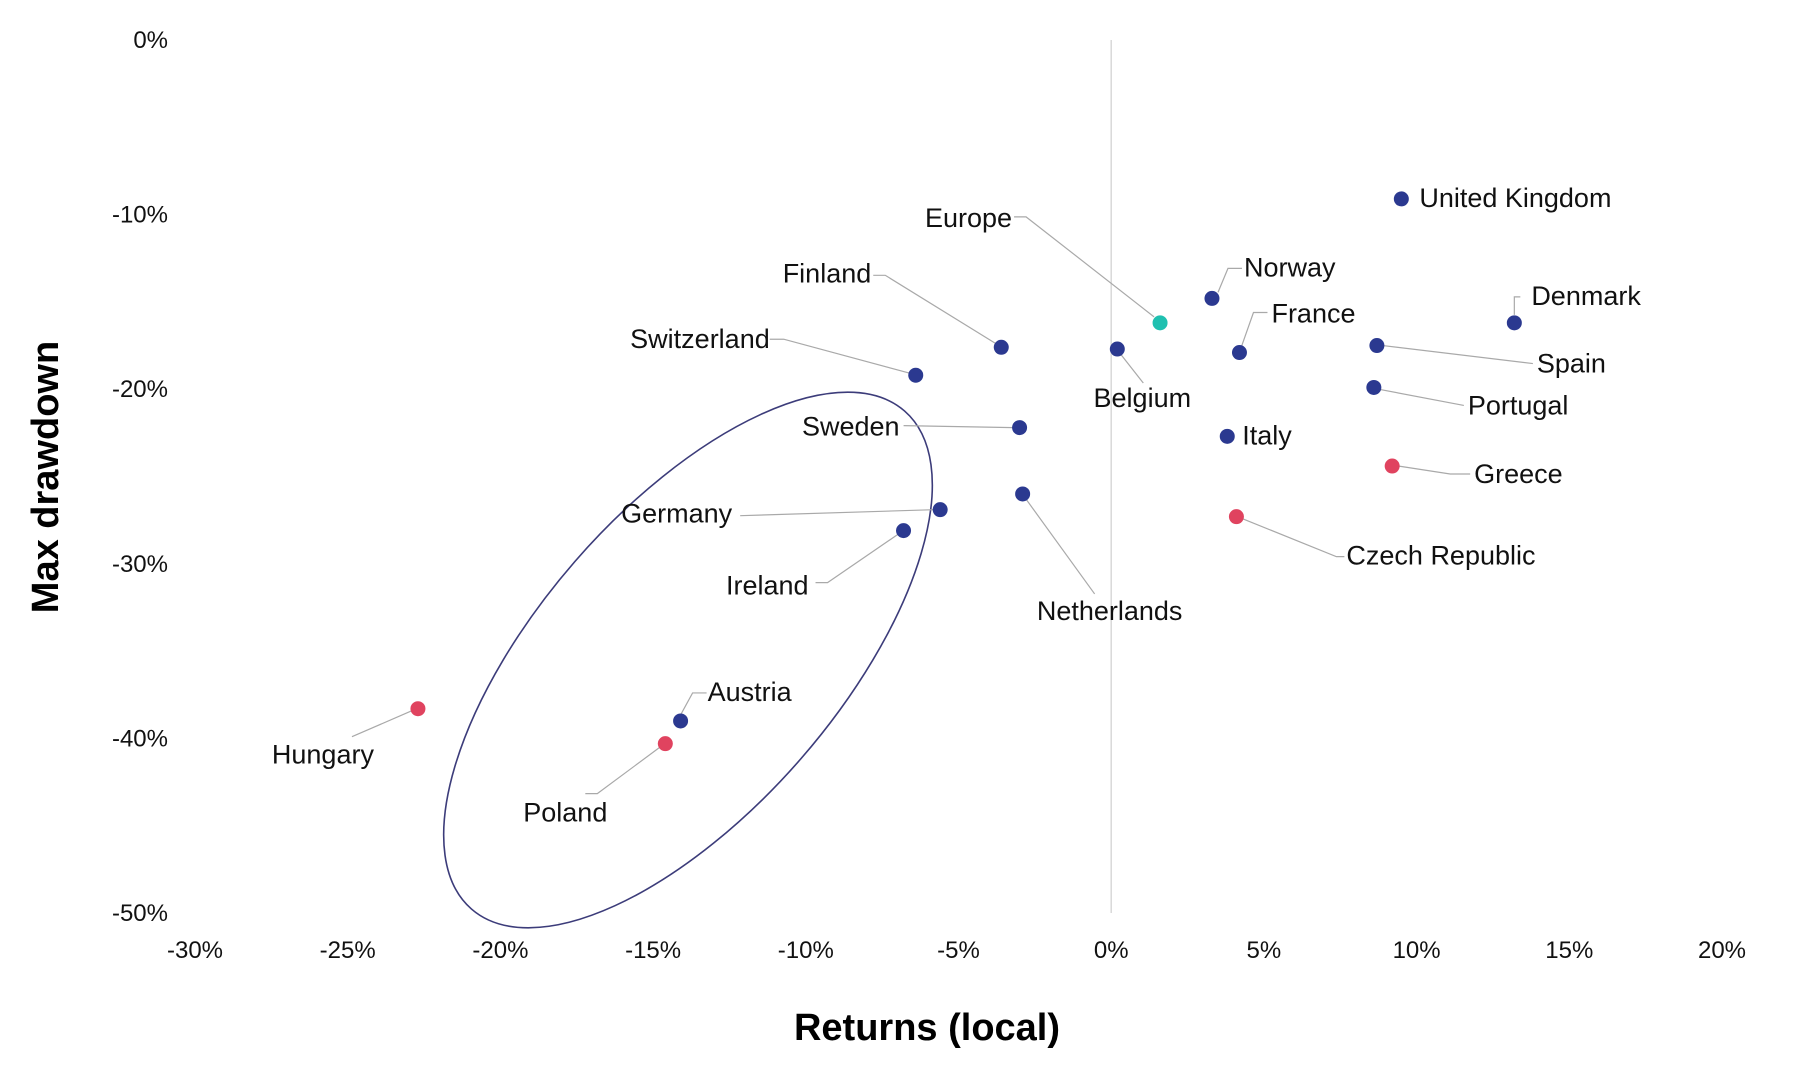 The image size is (1812, 1084). I want to click on y-tick-label: -50%, so click(140, 913).